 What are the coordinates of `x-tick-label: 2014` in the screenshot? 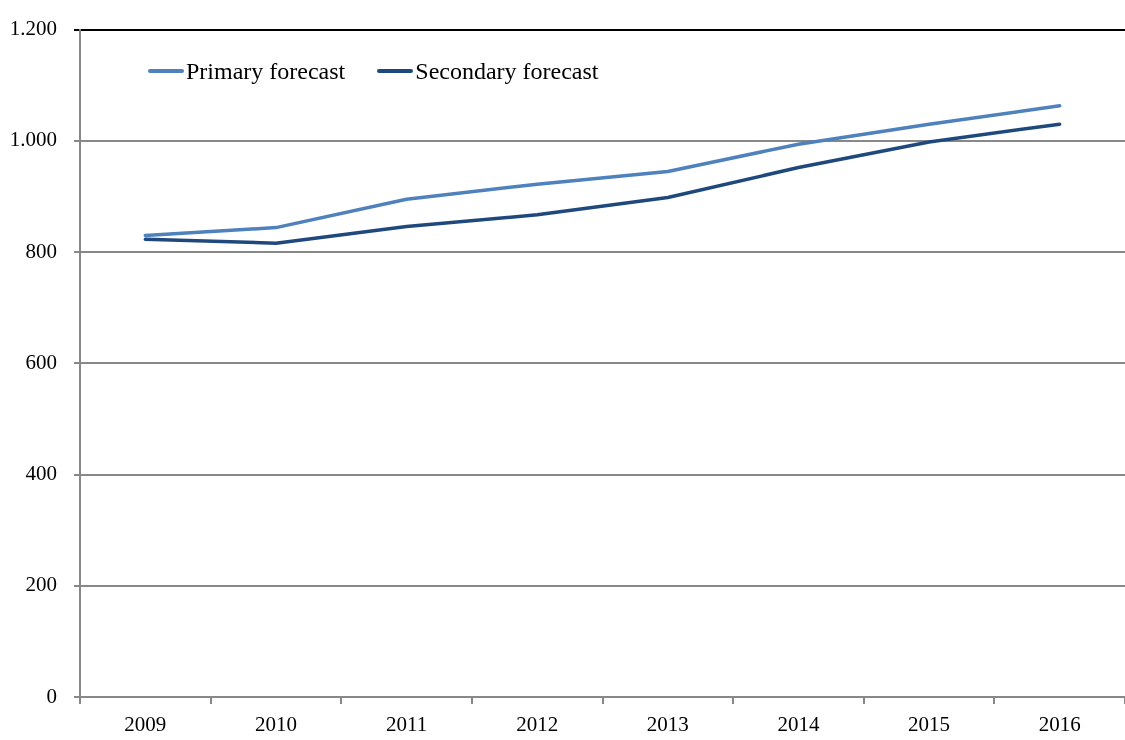 It's located at (798, 724).